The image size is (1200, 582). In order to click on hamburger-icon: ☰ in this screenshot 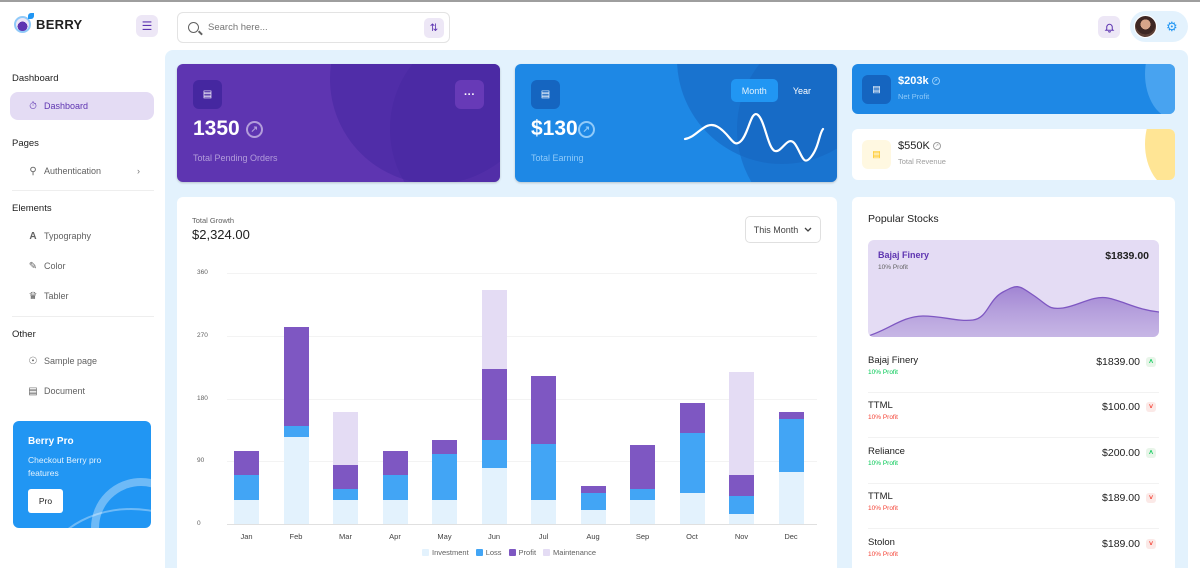, I will do `click(147, 26)`.